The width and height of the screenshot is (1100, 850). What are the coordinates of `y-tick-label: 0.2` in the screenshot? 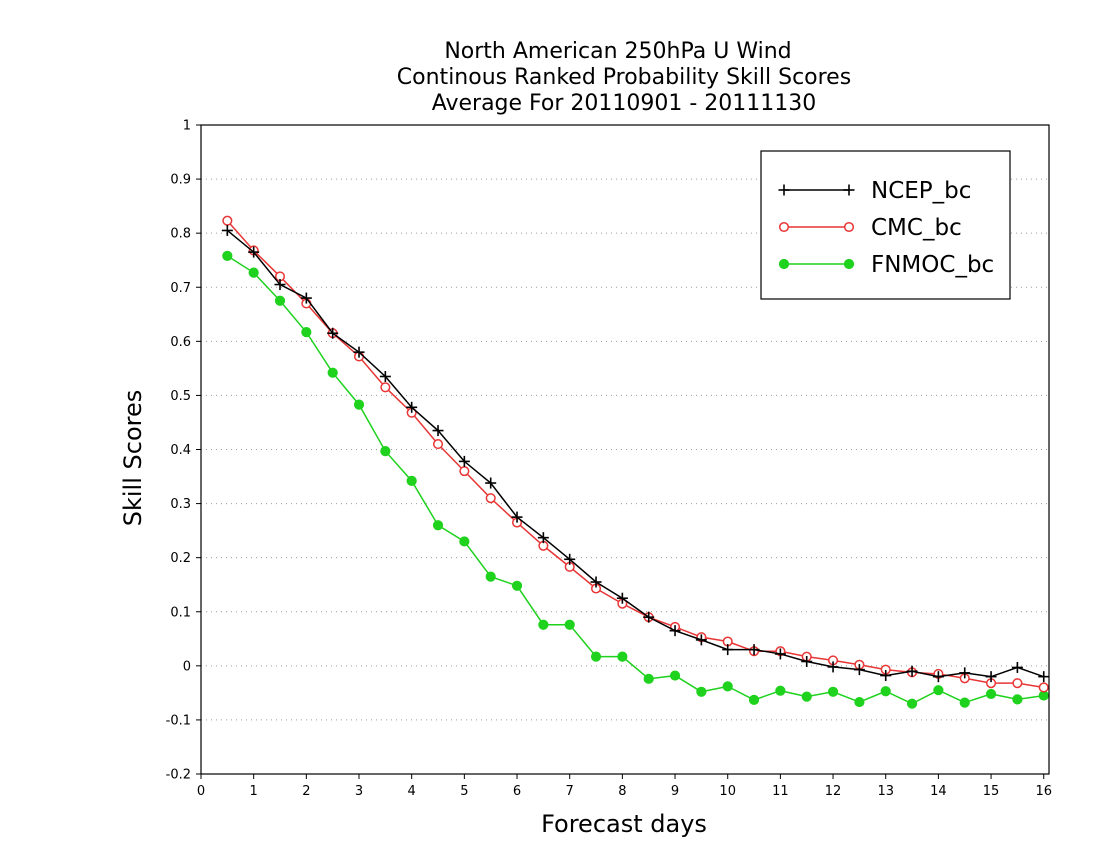 It's located at (180, 558).